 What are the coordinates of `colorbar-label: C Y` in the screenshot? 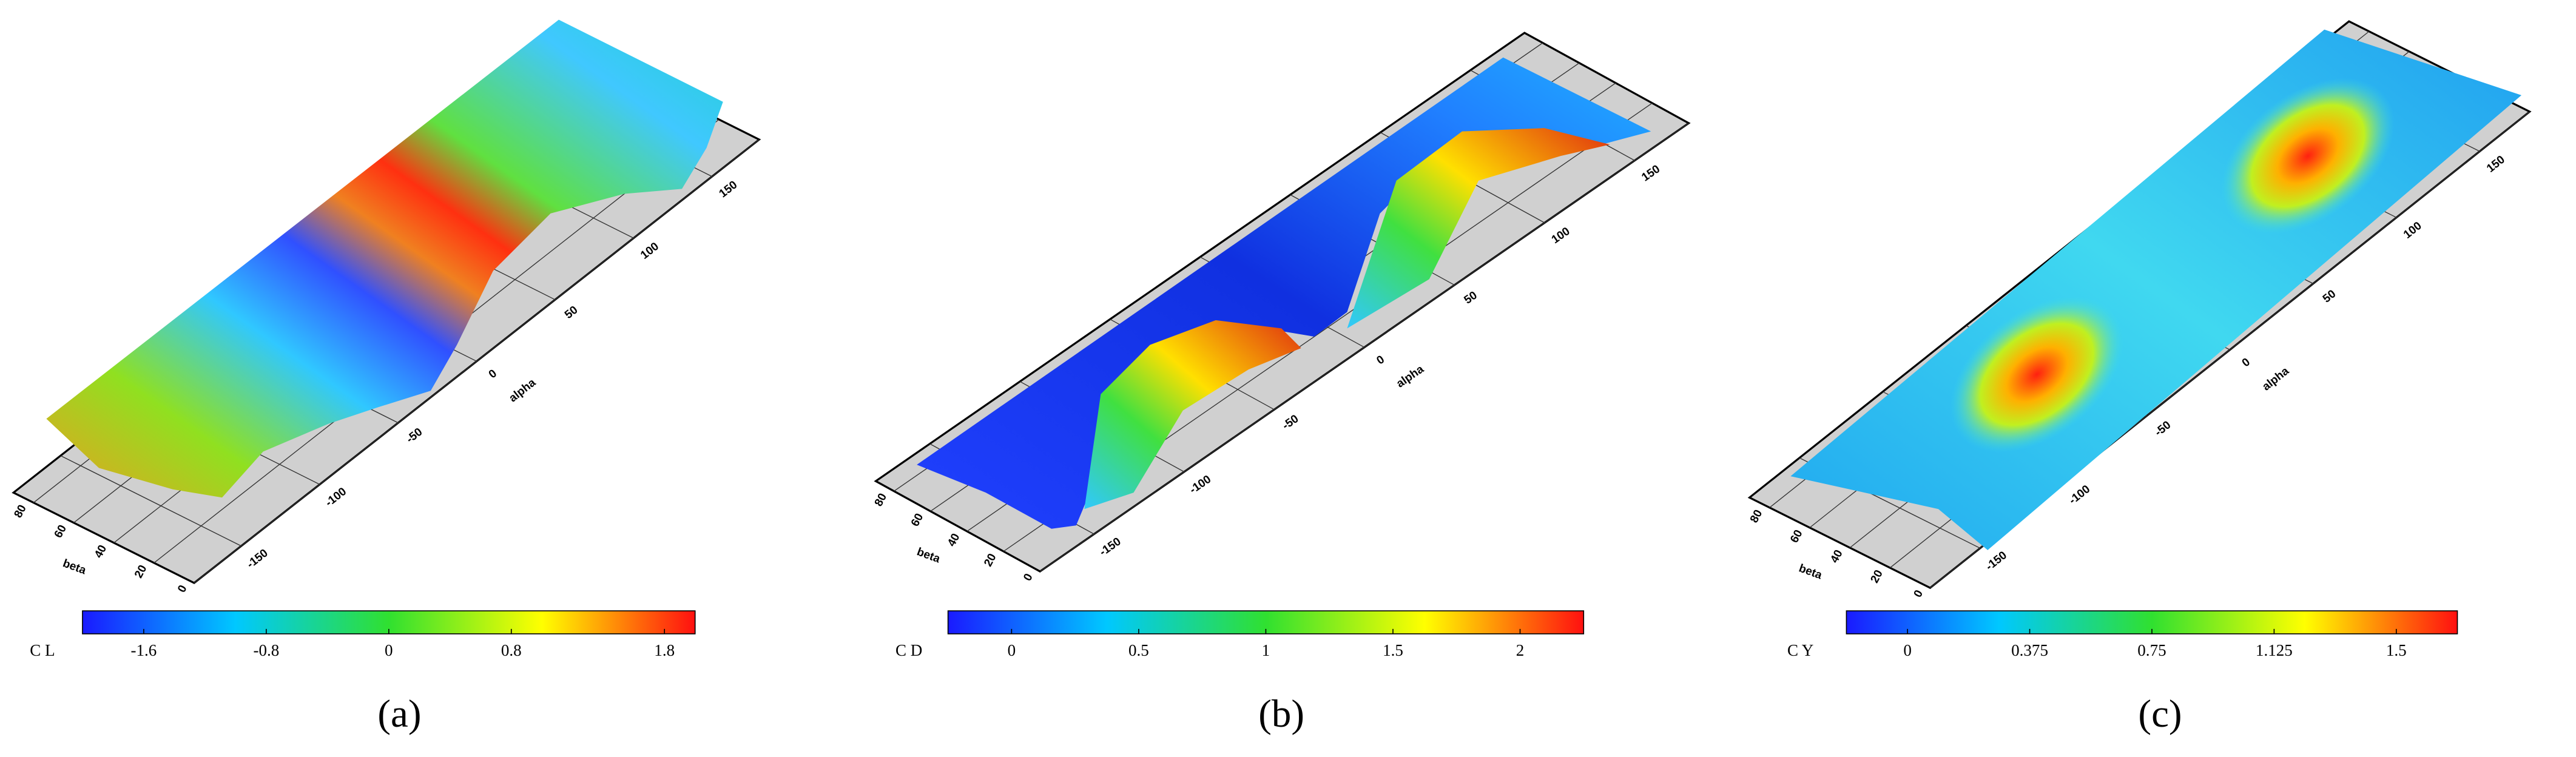 It's located at (1800, 650).